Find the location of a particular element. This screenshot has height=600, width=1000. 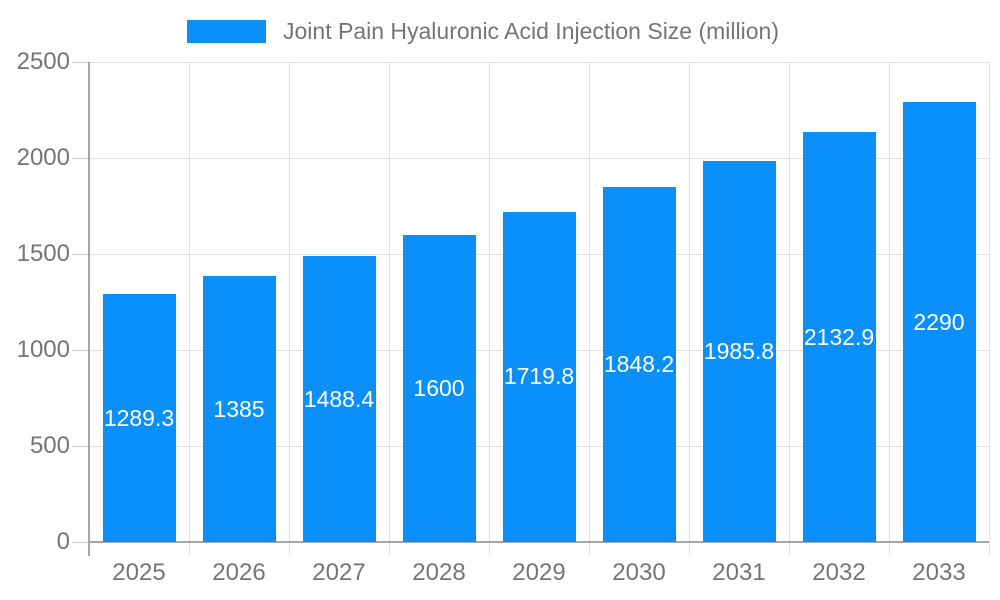

bar-2031: 1985.8 is located at coordinates (739, 351).